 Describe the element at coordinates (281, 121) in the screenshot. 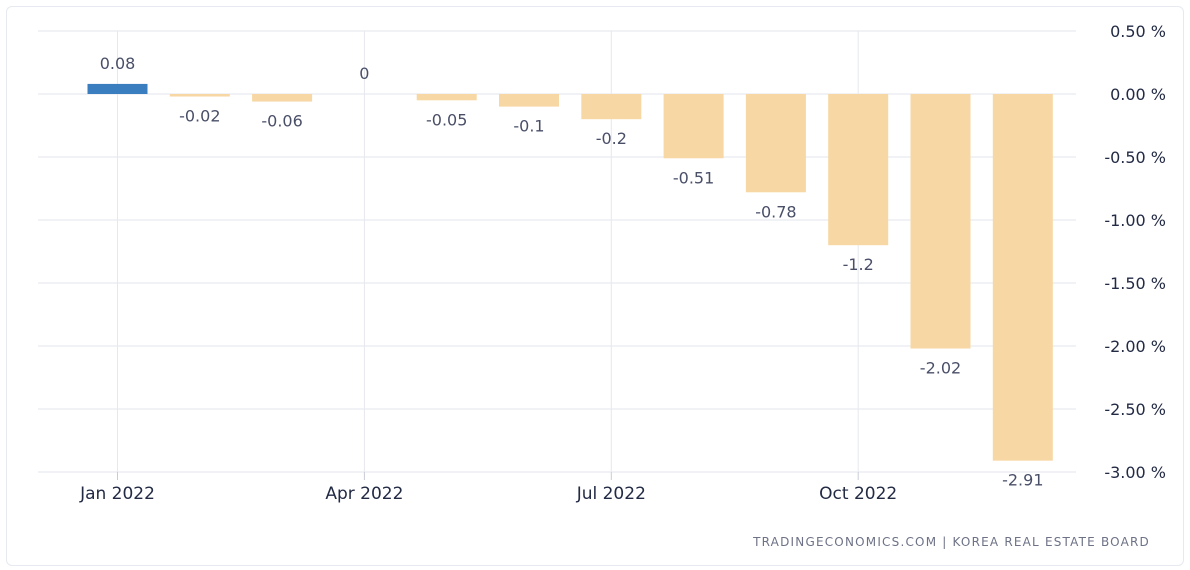

I see `data-label: -0.06` at that location.